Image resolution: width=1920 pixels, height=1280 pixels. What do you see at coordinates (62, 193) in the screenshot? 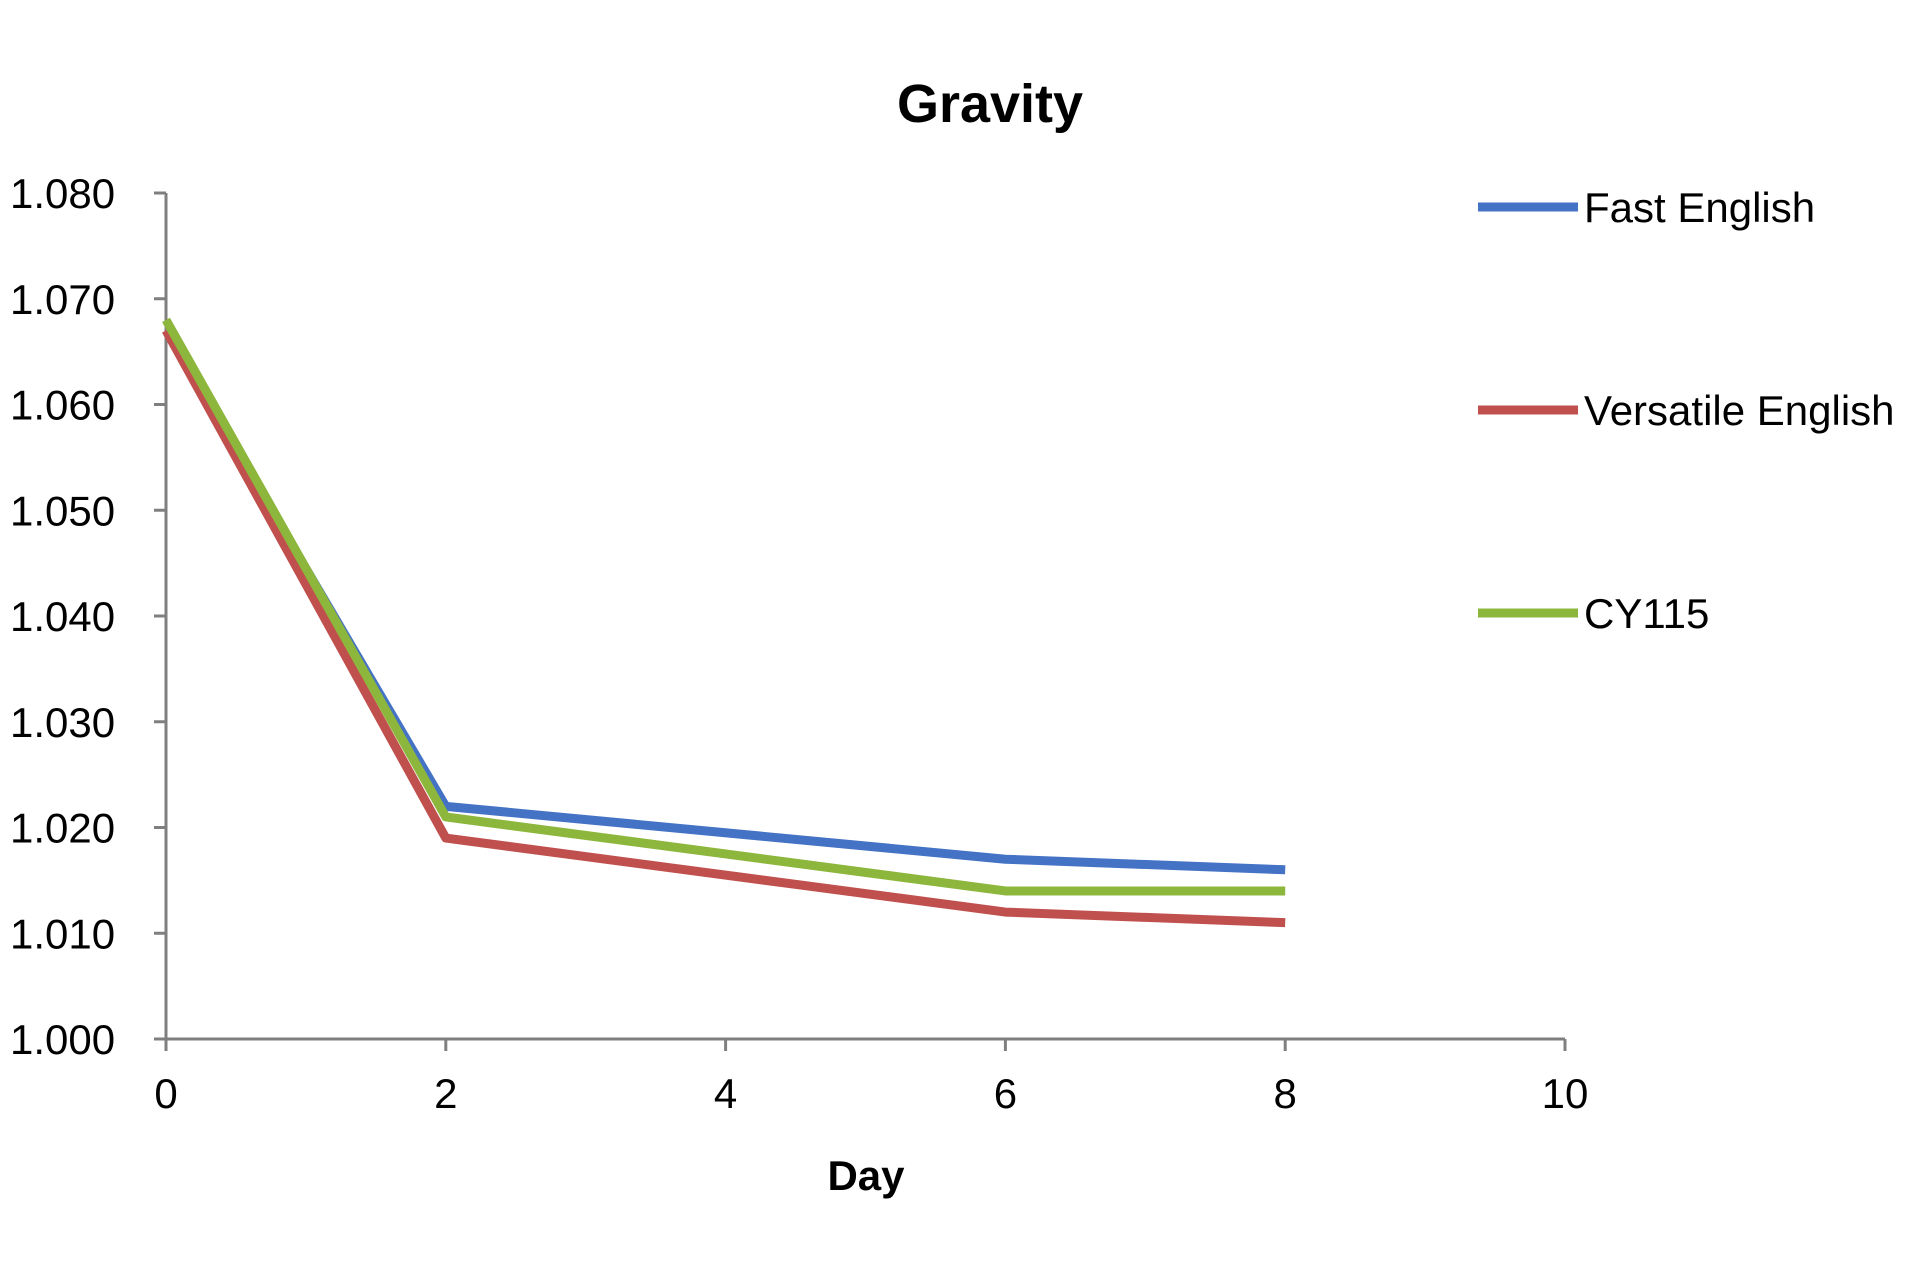
I see `y-tick-label: 1.080` at bounding box center [62, 193].